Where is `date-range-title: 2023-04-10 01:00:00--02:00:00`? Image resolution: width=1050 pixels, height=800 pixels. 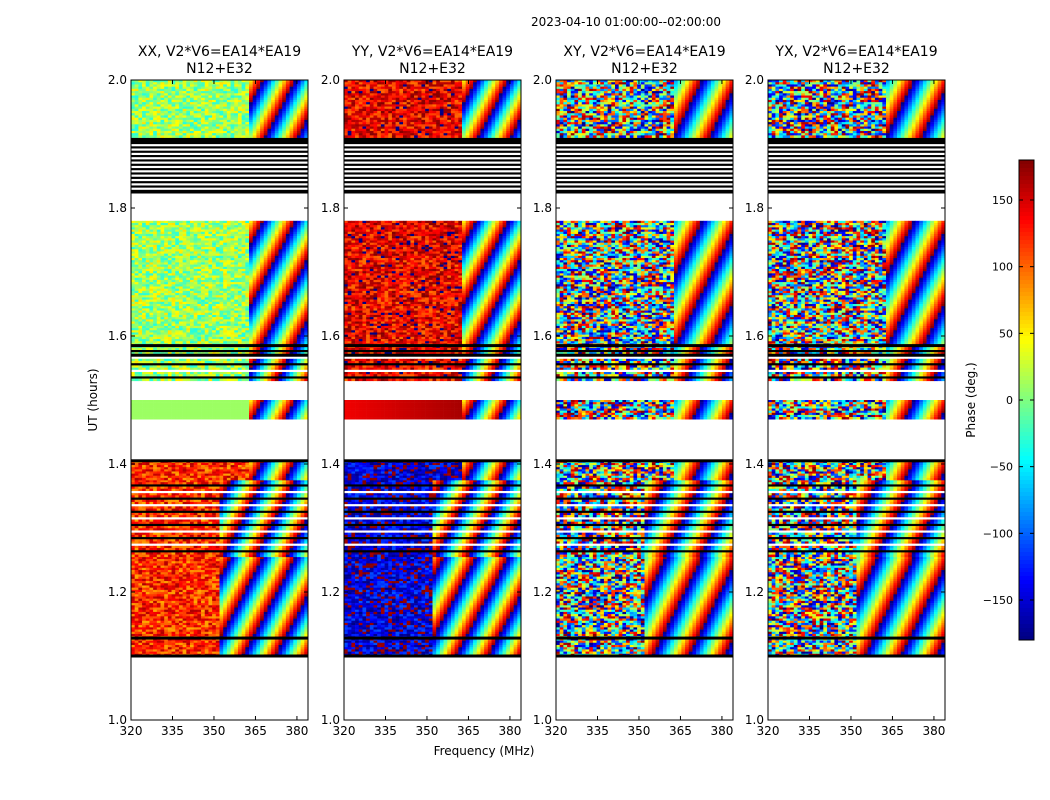 date-range-title: 2023-04-10 01:00:00--02:00:00 is located at coordinates (626, 22).